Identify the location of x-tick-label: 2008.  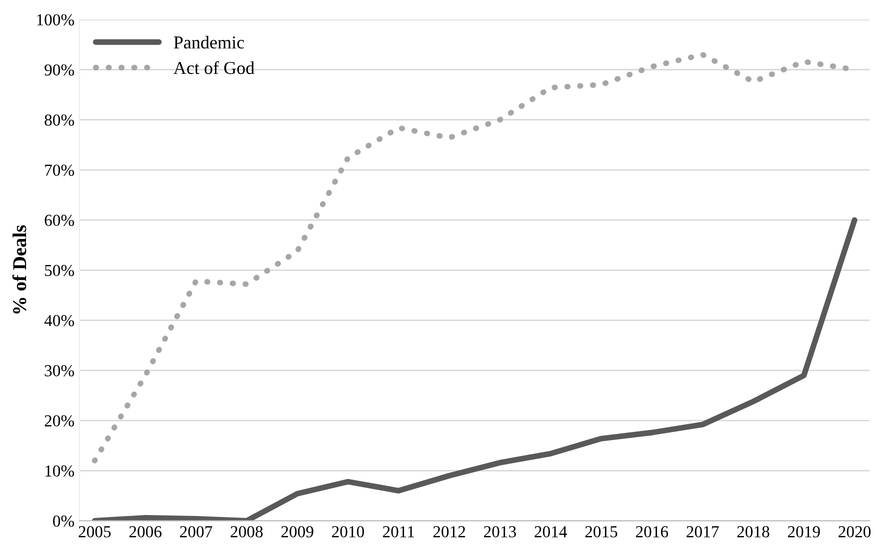
(246, 532).